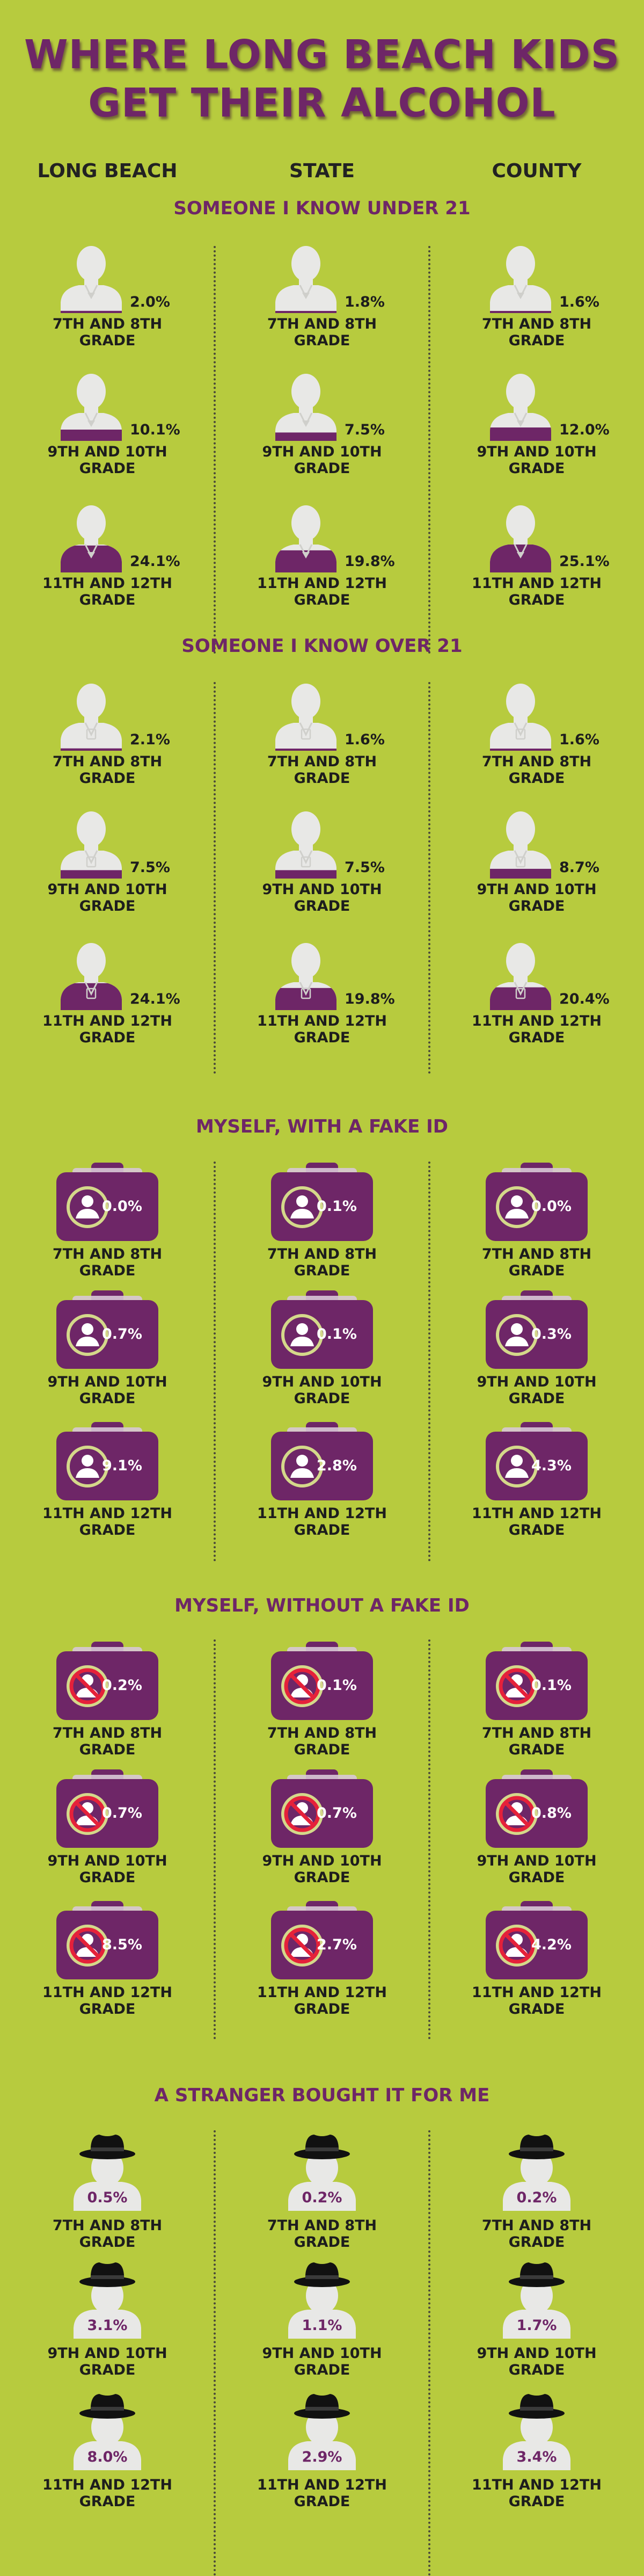 Image resolution: width=644 pixels, height=2576 pixels. Describe the element at coordinates (579, 867) in the screenshot. I see `percent-value: 8.7%` at that location.